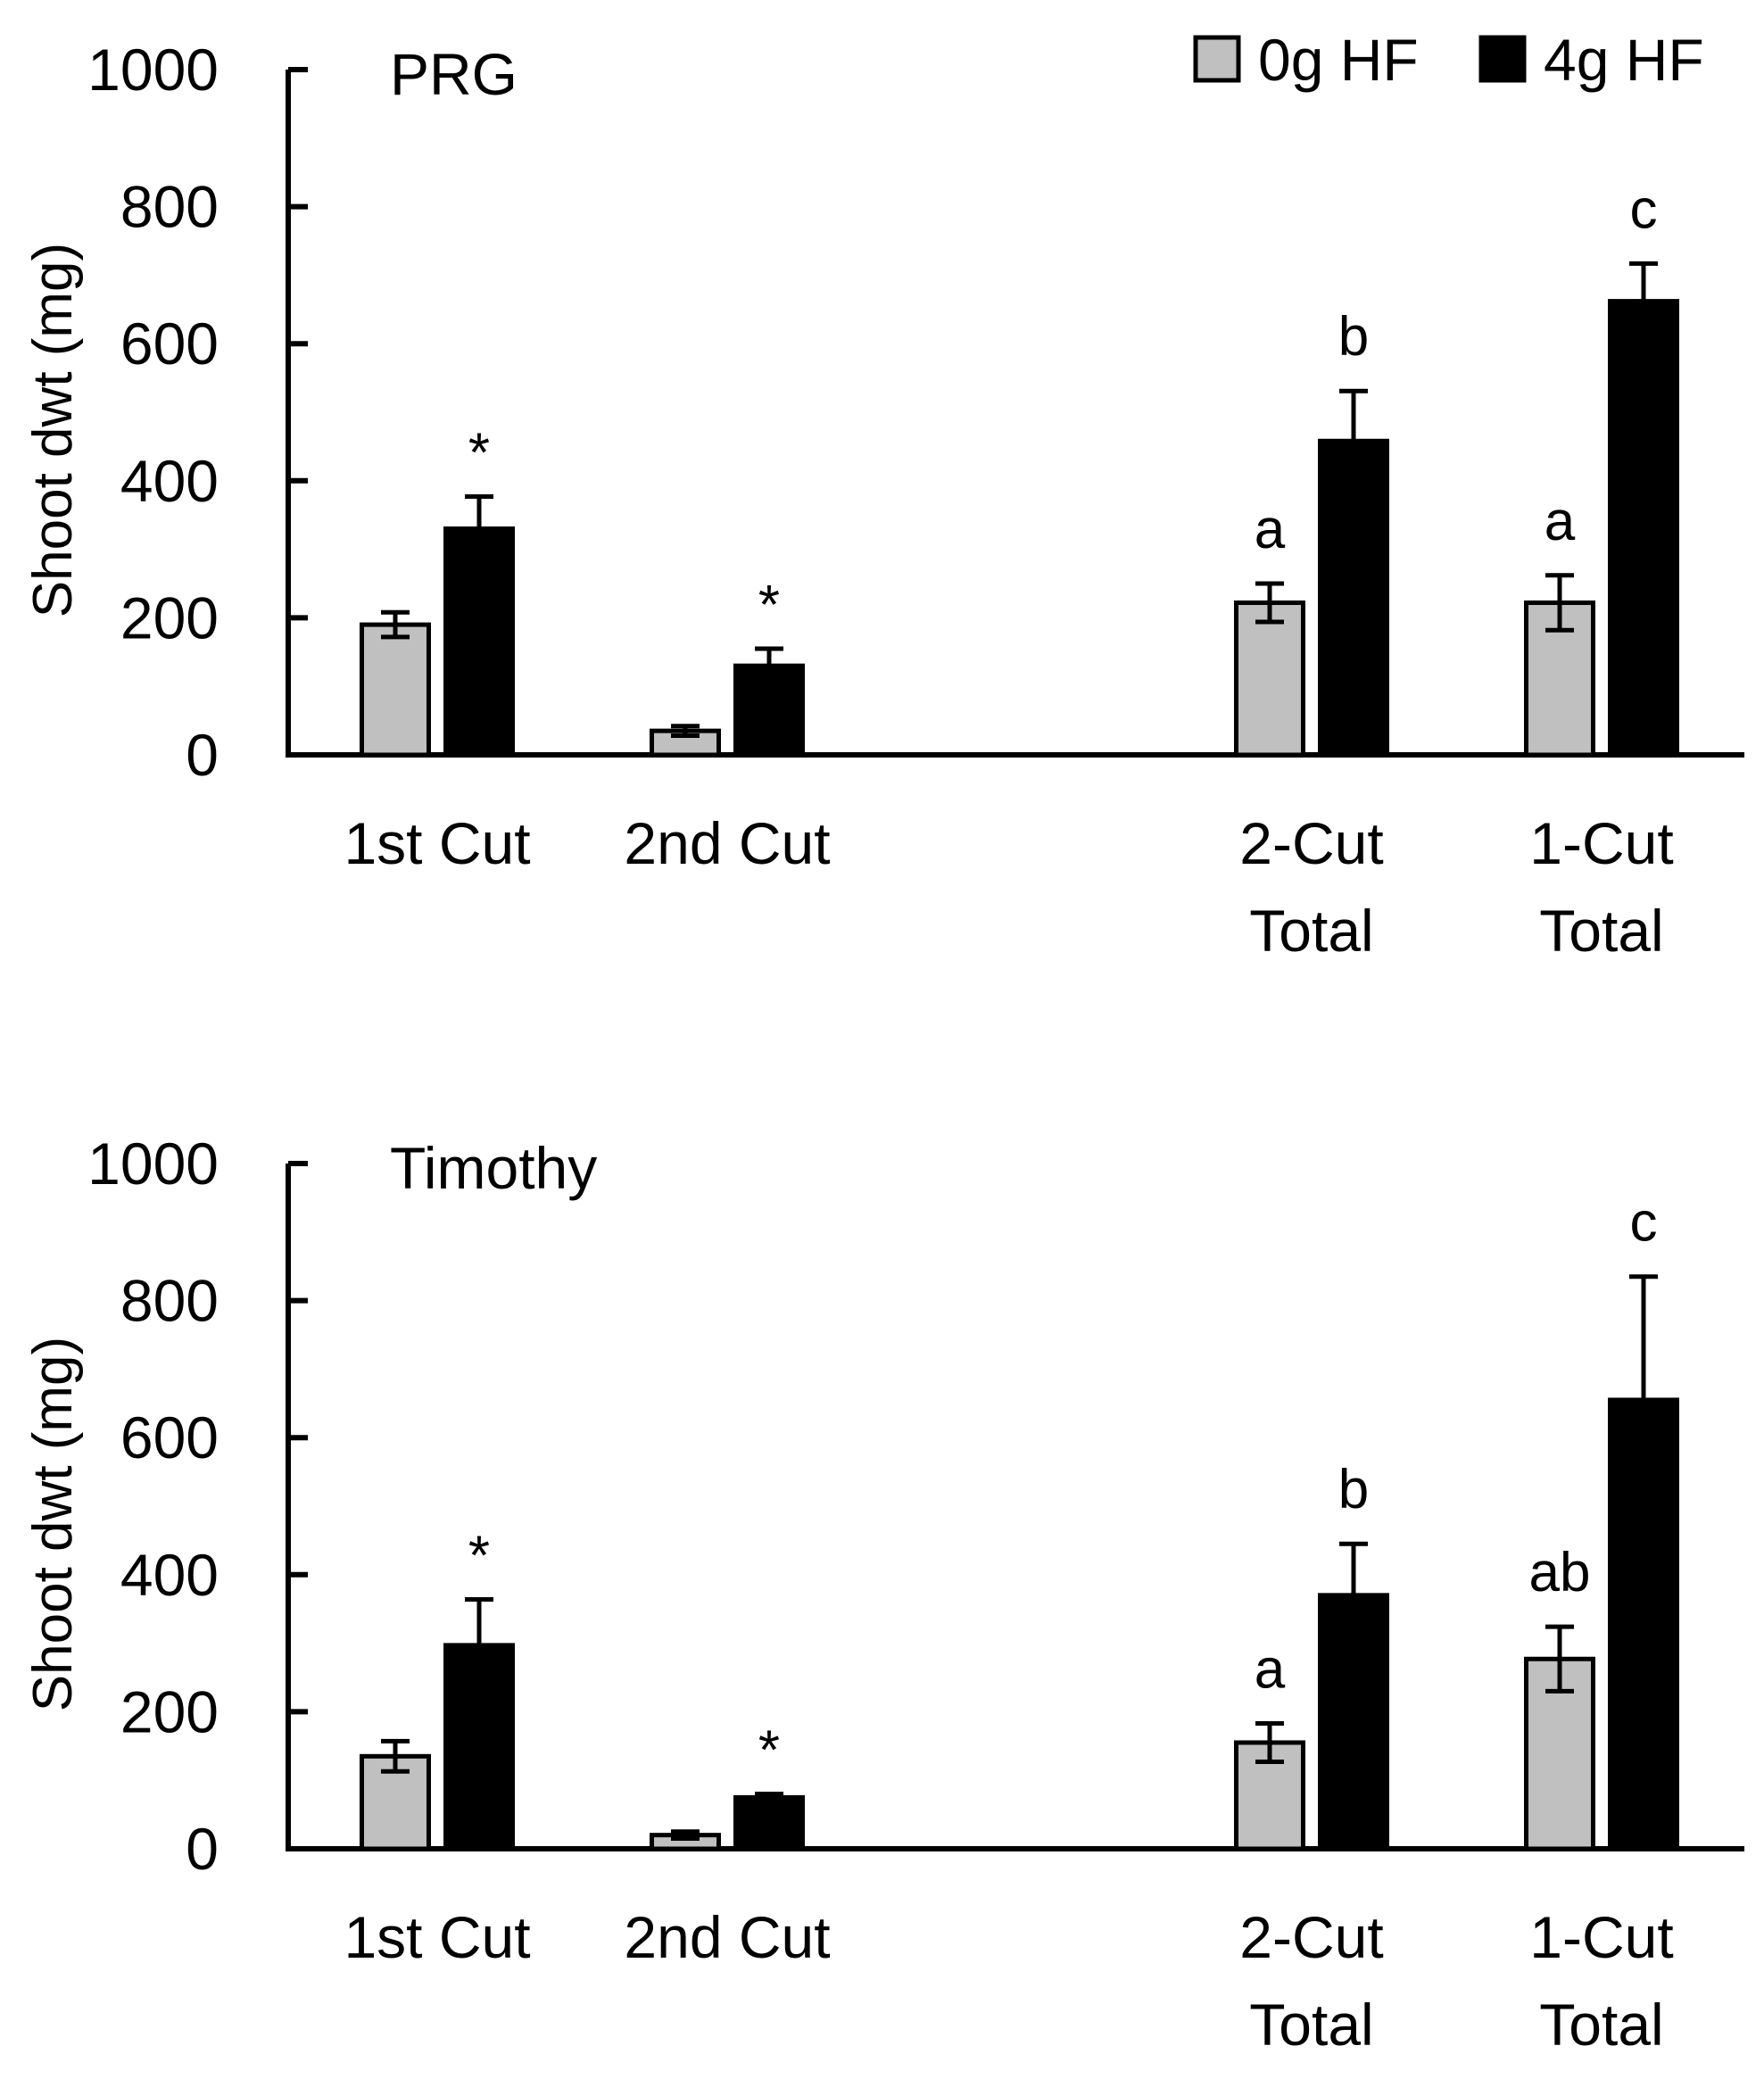 The image size is (1764, 2079). What do you see at coordinates (769, 605) in the screenshot?
I see `annotation-0-1: *` at bounding box center [769, 605].